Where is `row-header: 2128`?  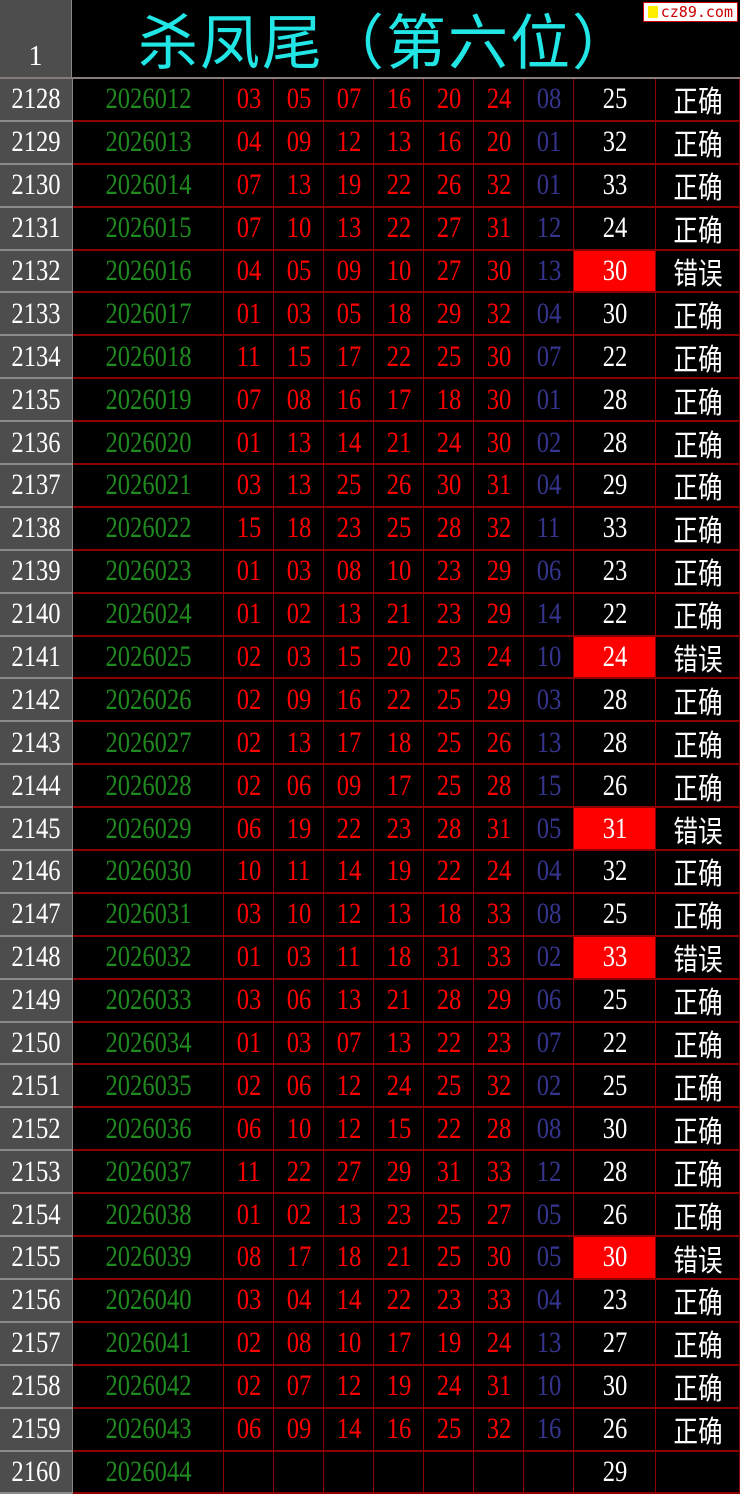
row-header: 2128 is located at coordinates (36, 100).